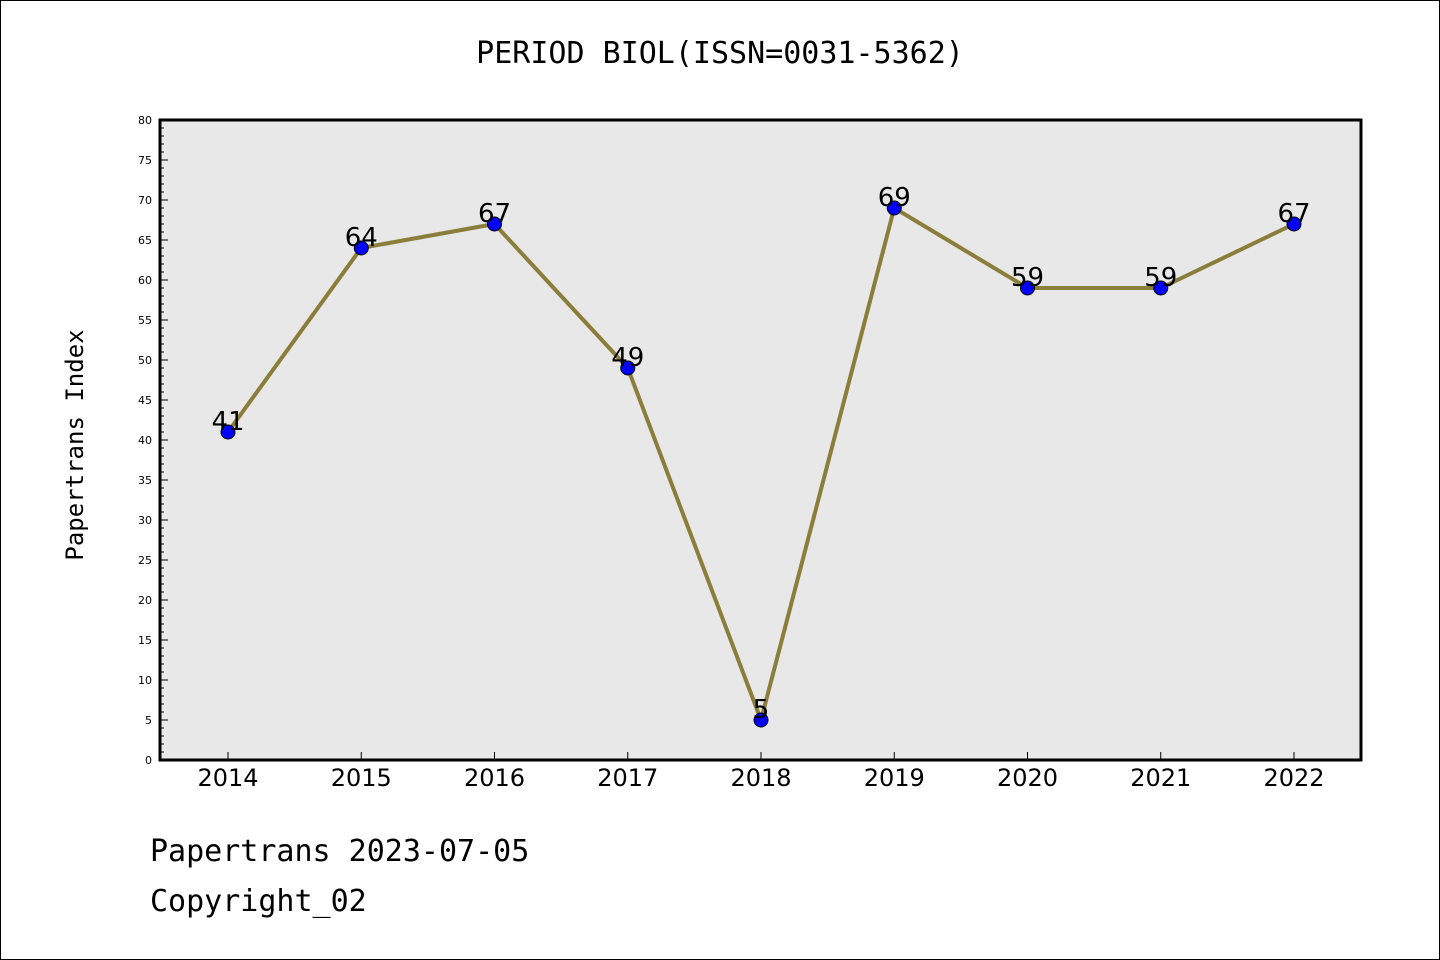  Describe the element at coordinates (340, 851) in the screenshot. I see `footer-date: Papertrans 2023-07-05` at that location.